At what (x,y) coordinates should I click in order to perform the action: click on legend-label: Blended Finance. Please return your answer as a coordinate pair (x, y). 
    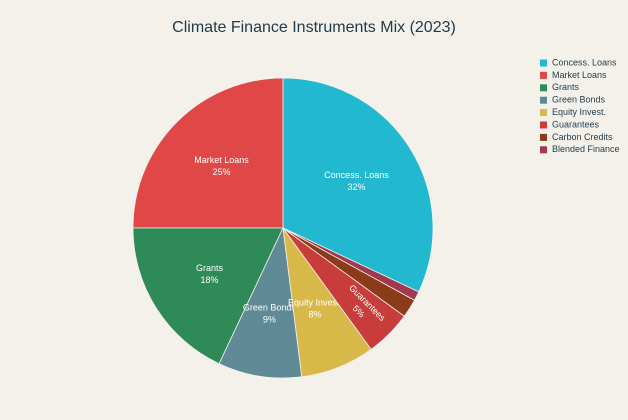
    Looking at the image, I should click on (586, 149).